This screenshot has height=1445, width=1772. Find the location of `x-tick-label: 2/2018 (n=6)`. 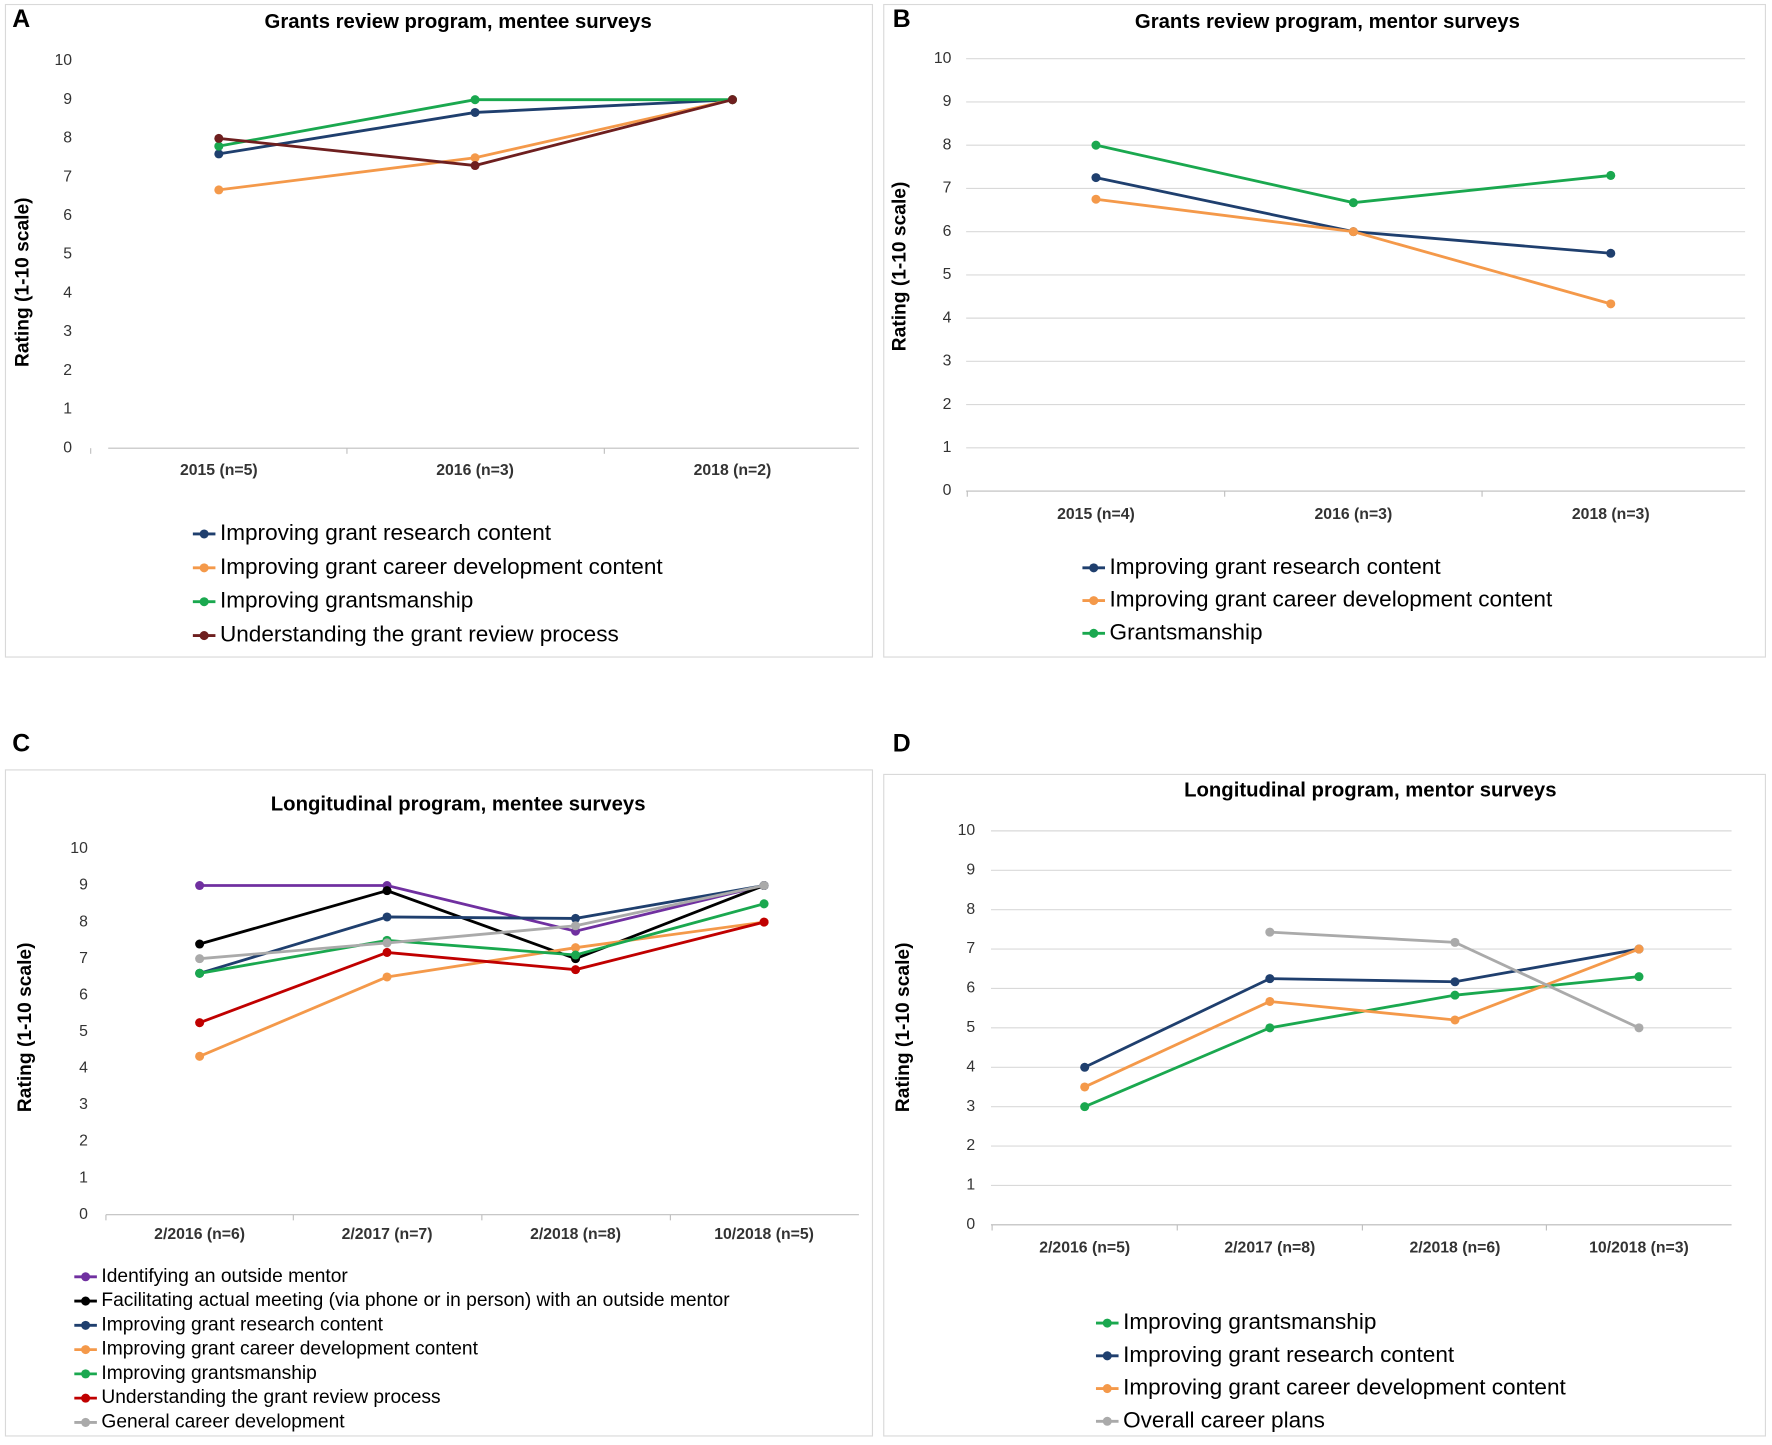

x-tick-label: 2/2018 (n=6) is located at coordinates (1455, 1248).